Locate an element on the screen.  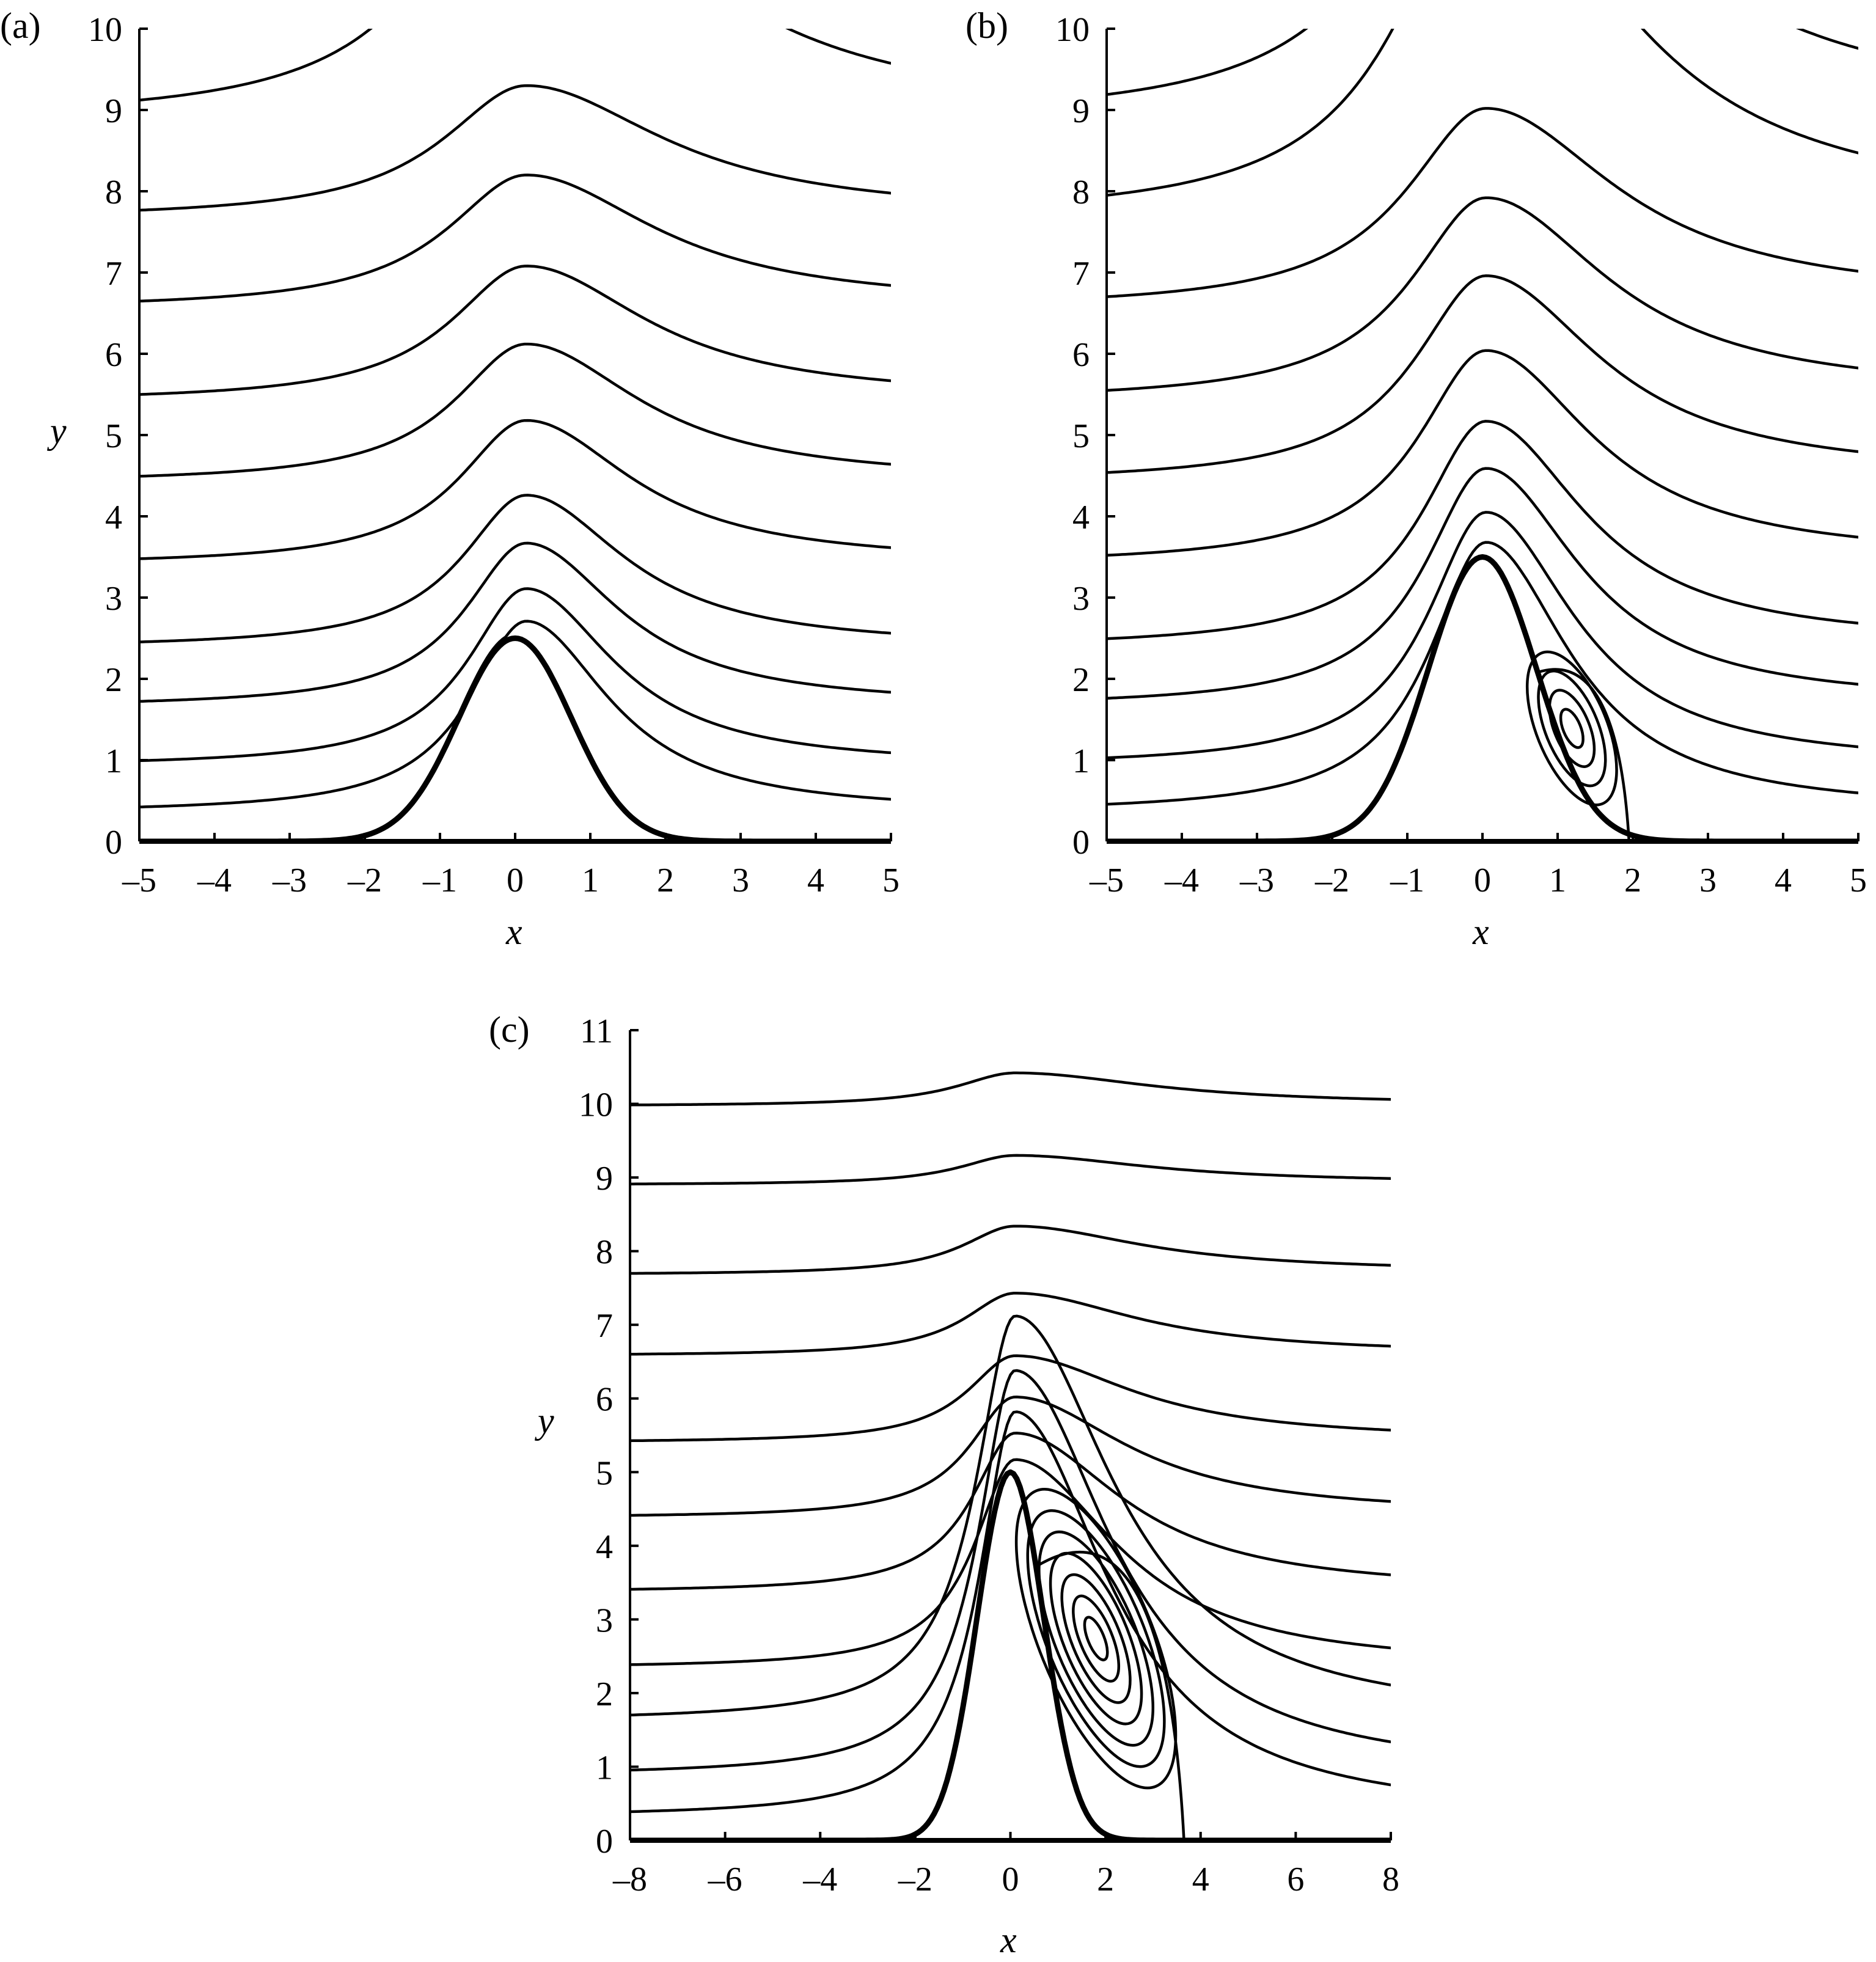
x-tick-label: 1 is located at coordinates (590, 880).